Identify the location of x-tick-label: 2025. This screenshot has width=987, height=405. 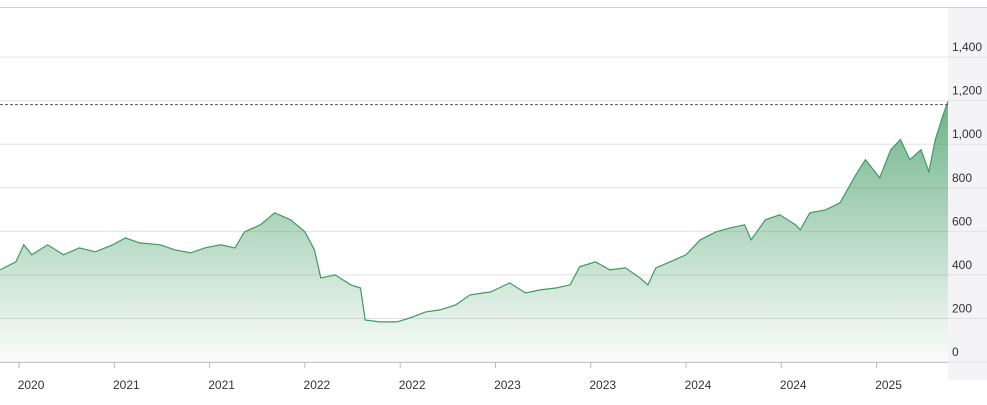
(888, 385).